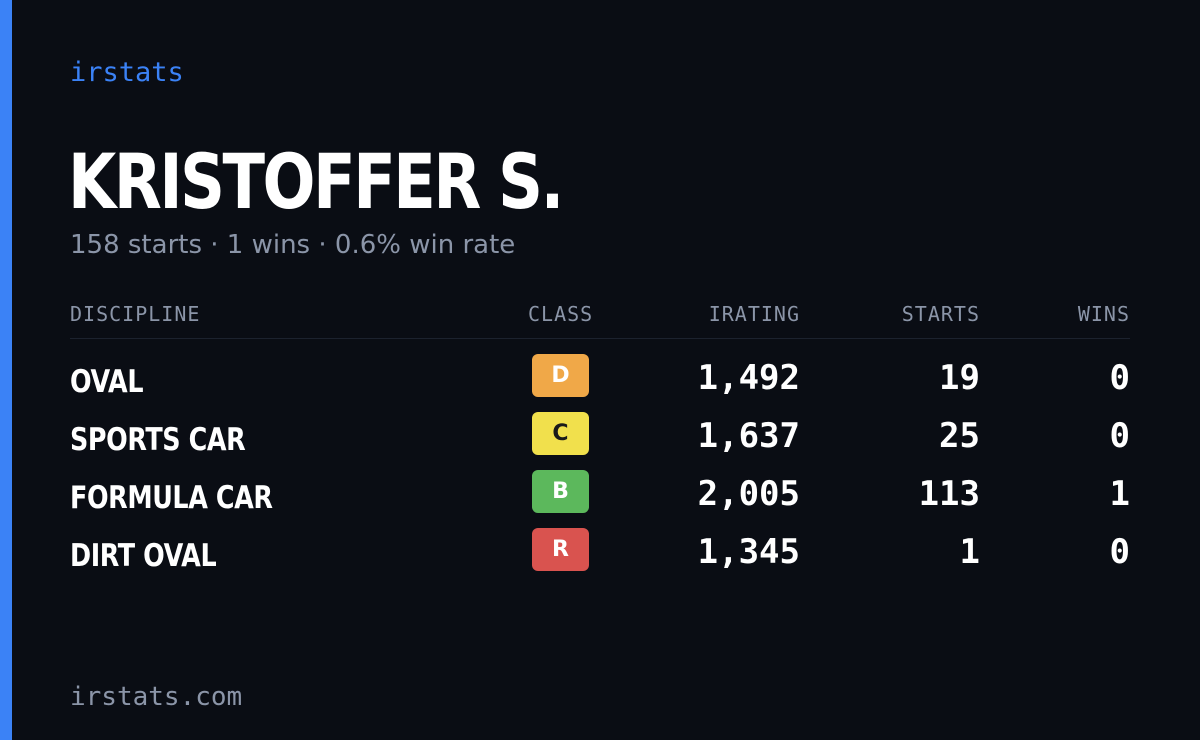 The width and height of the screenshot is (1200, 740). What do you see at coordinates (600, 383) in the screenshot?
I see `table-row: OVAL D 1,492 19 0` at bounding box center [600, 383].